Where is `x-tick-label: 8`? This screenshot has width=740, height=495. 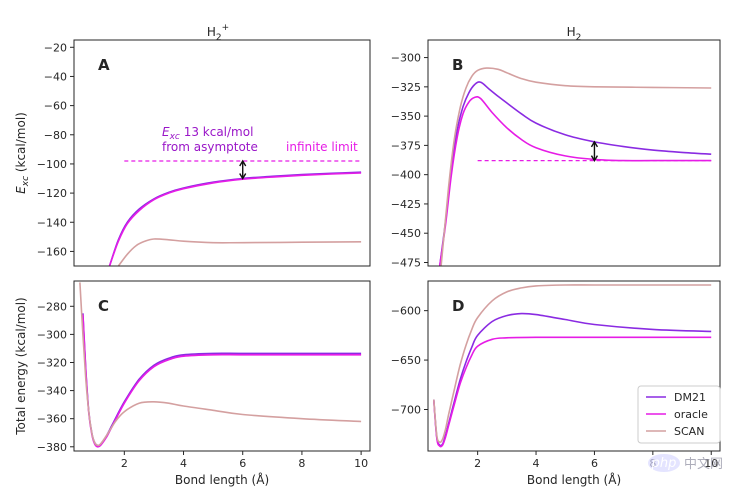
x-tick-label: 8 is located at coordinates (301, 463).